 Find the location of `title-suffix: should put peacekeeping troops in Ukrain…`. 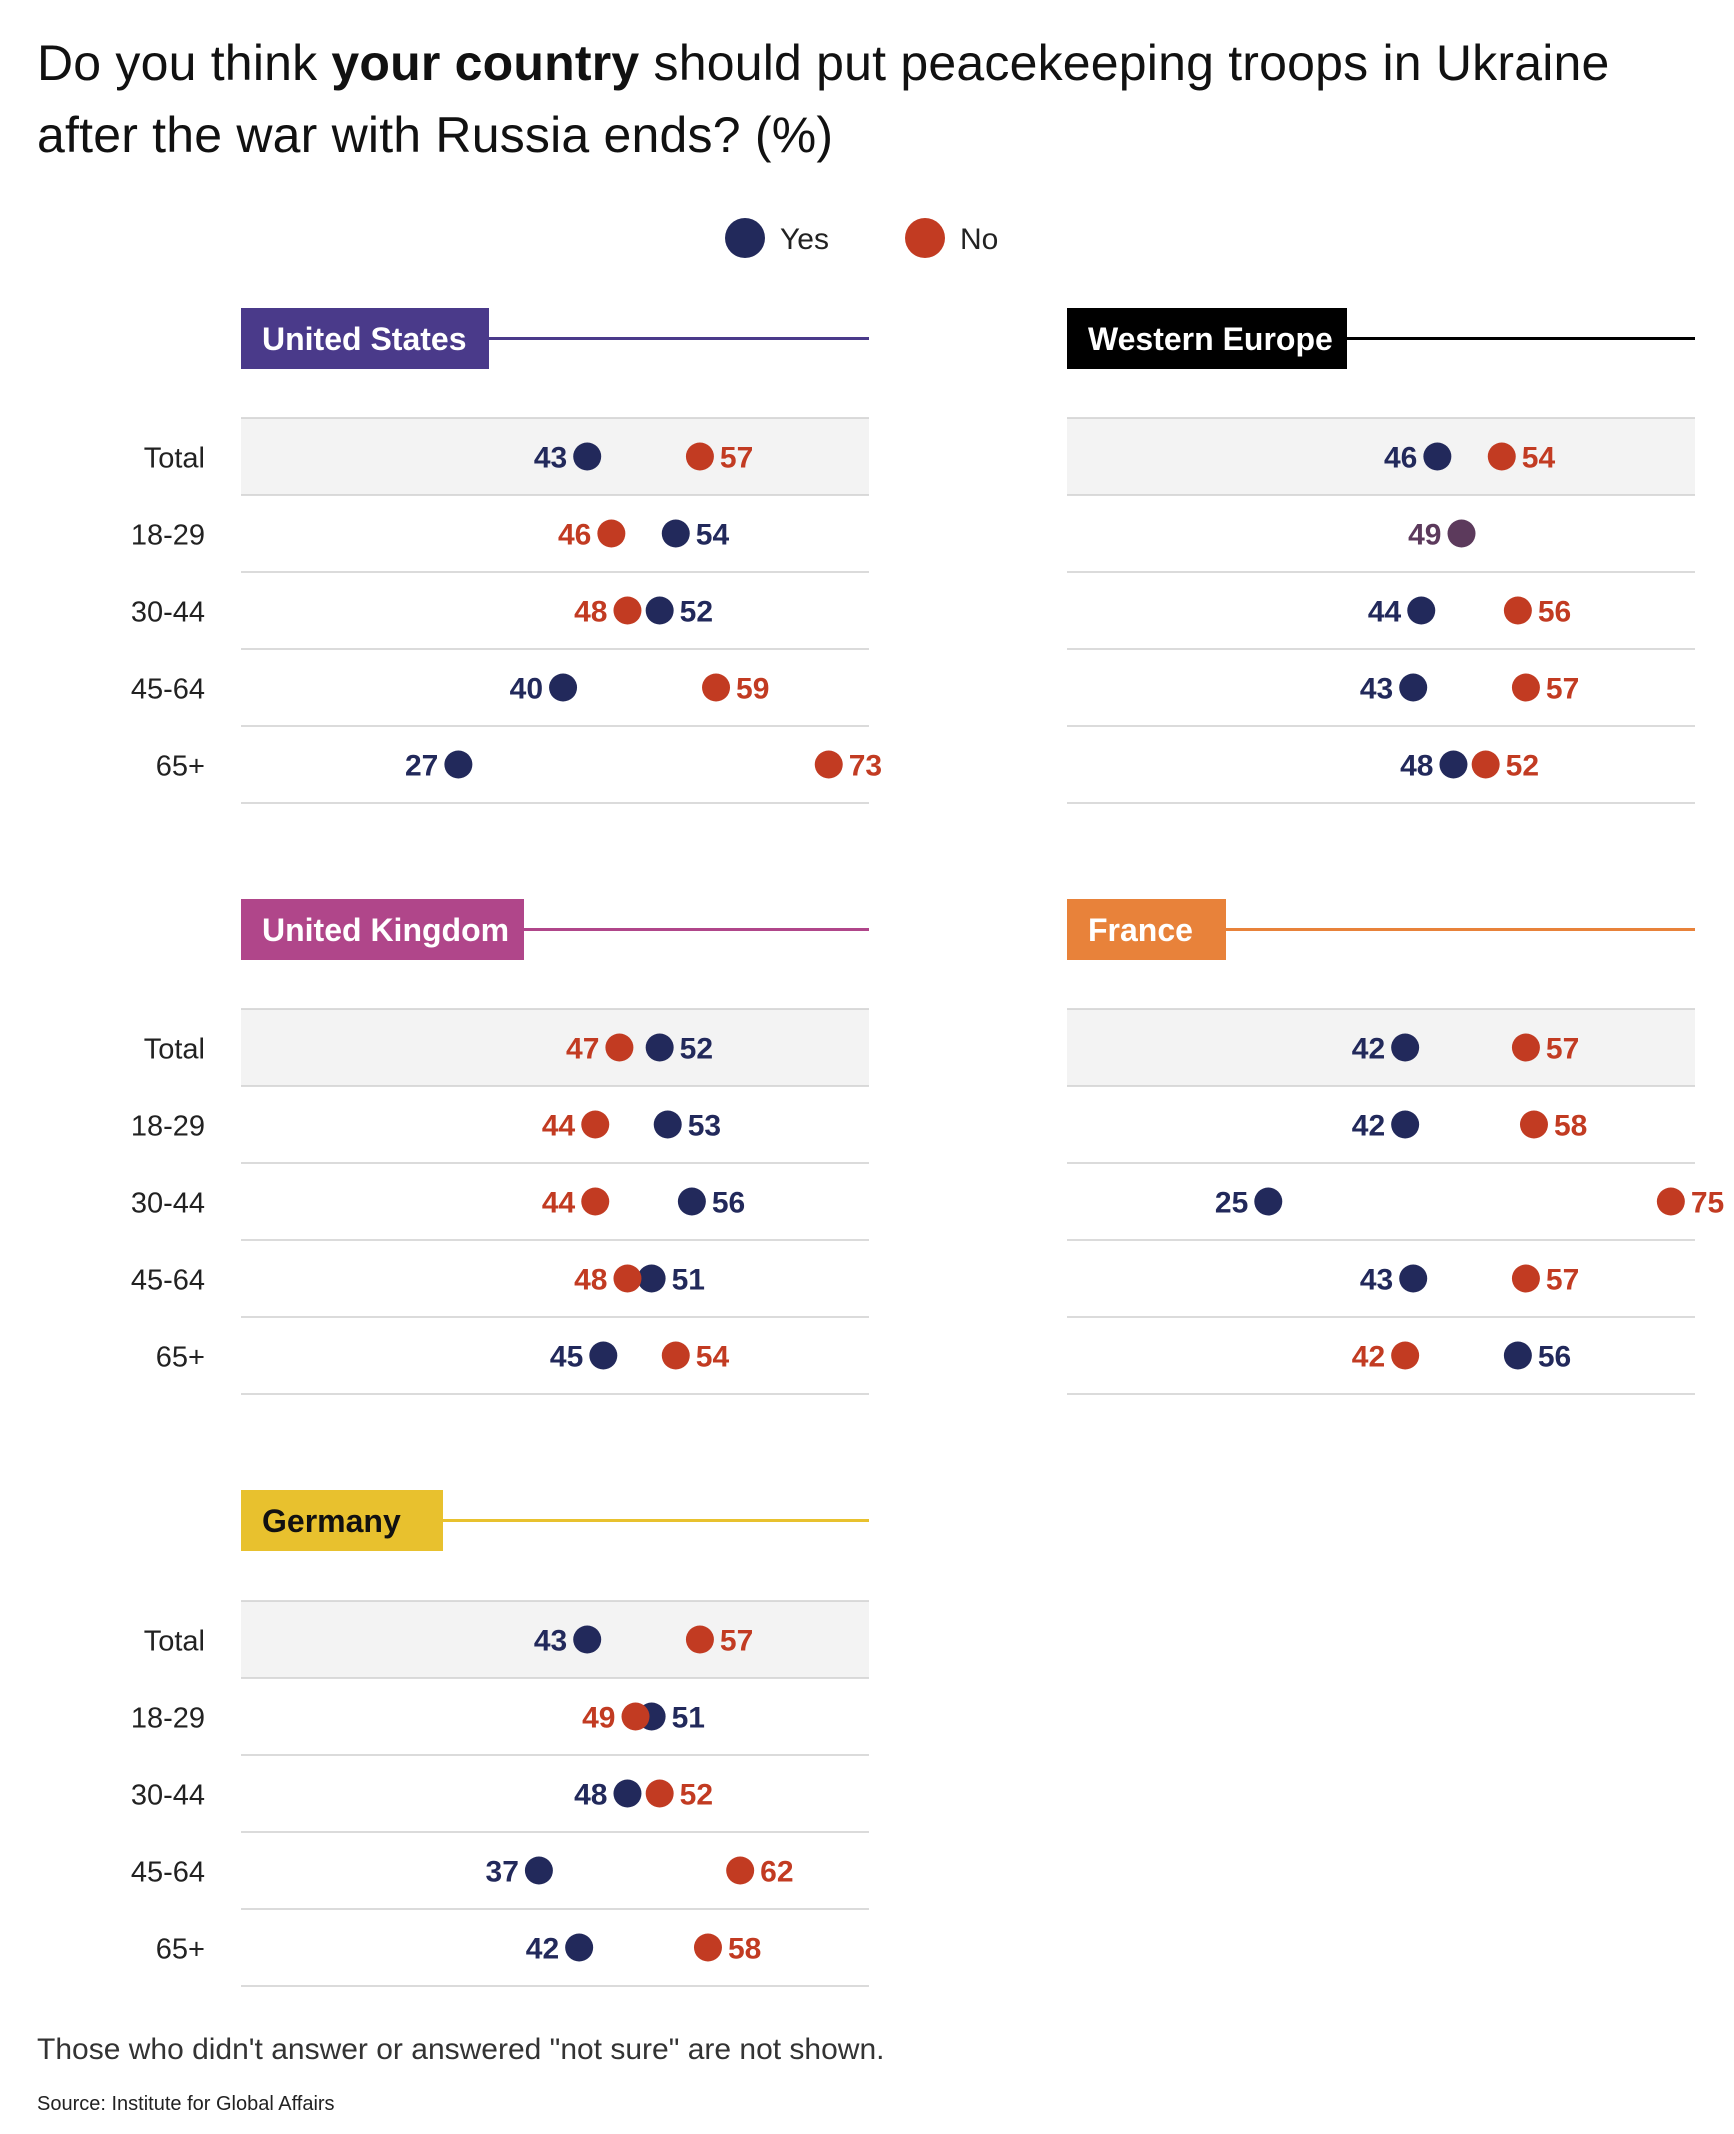

title-suffix: should put peacekeeping troops in Ukrain… is located at coordinates (1124, 63).